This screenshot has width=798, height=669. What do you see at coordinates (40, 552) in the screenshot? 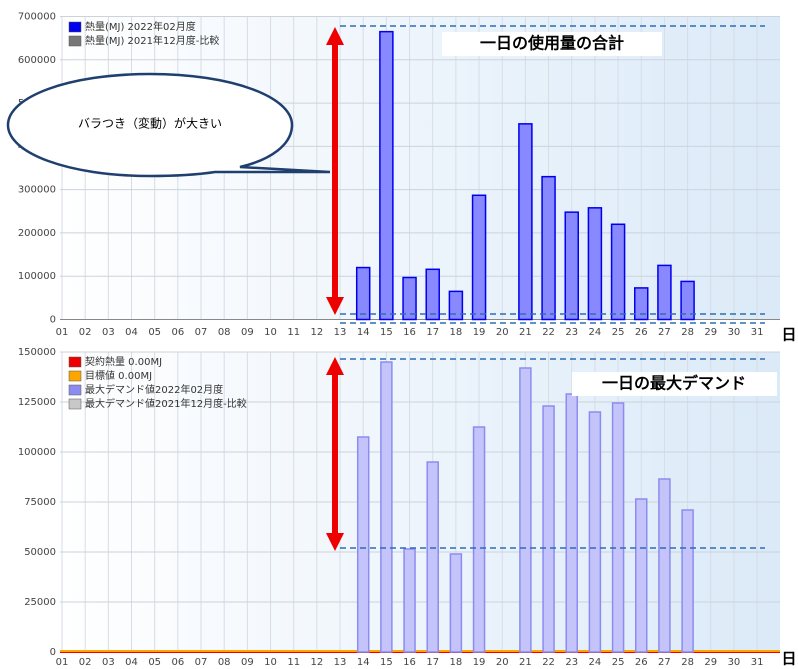
I see `y-tick-label: 50000` at bounding box center [40, 552].